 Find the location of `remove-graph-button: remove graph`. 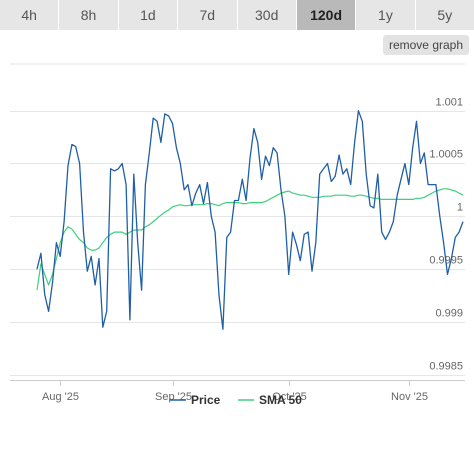

remove-graph-button: remove graph is located at coordinates (426, 45).